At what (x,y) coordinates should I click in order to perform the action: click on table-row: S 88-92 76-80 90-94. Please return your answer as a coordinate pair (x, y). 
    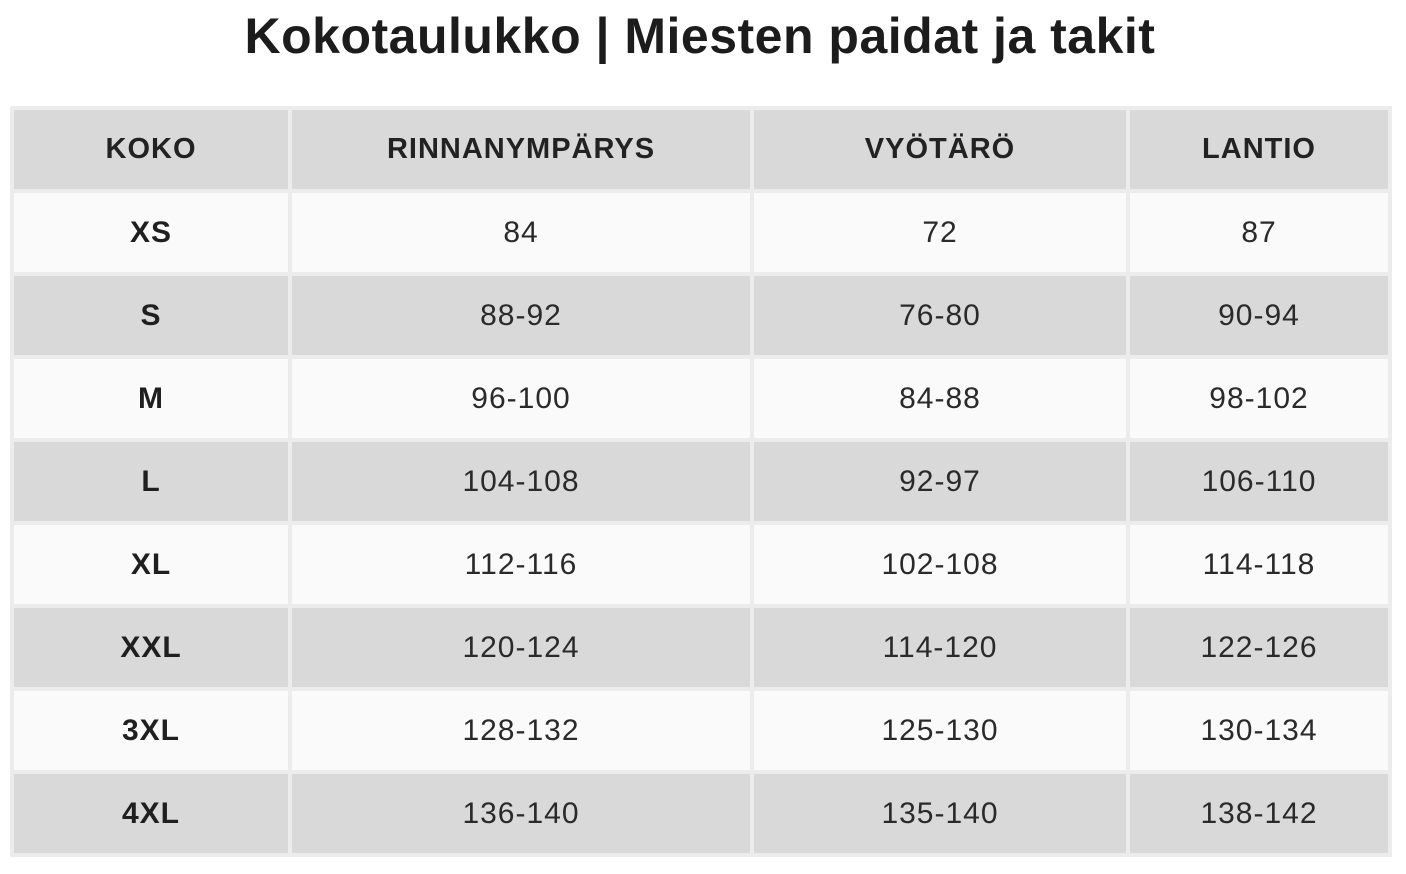
    Looking at the image, I should click on (701, 315).